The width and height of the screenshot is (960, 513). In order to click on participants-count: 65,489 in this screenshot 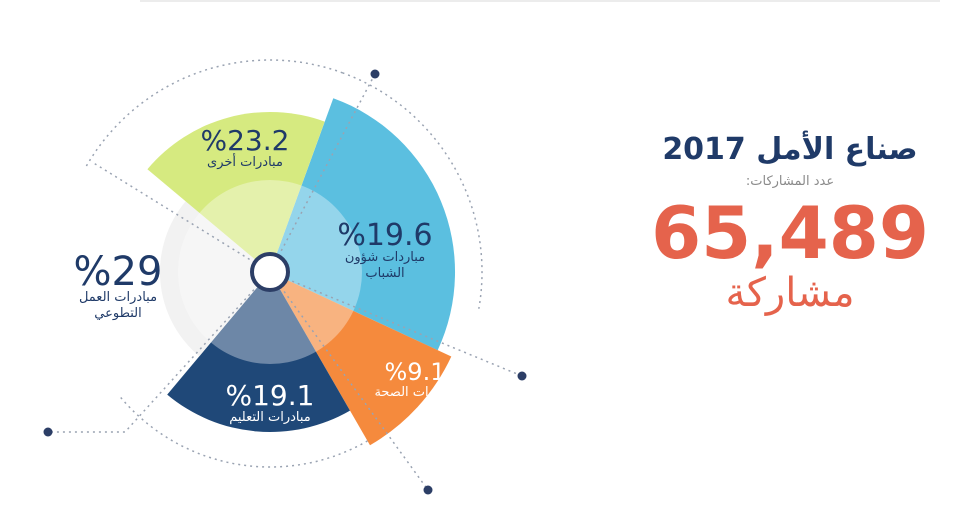, I will do `click(790, 233)`.